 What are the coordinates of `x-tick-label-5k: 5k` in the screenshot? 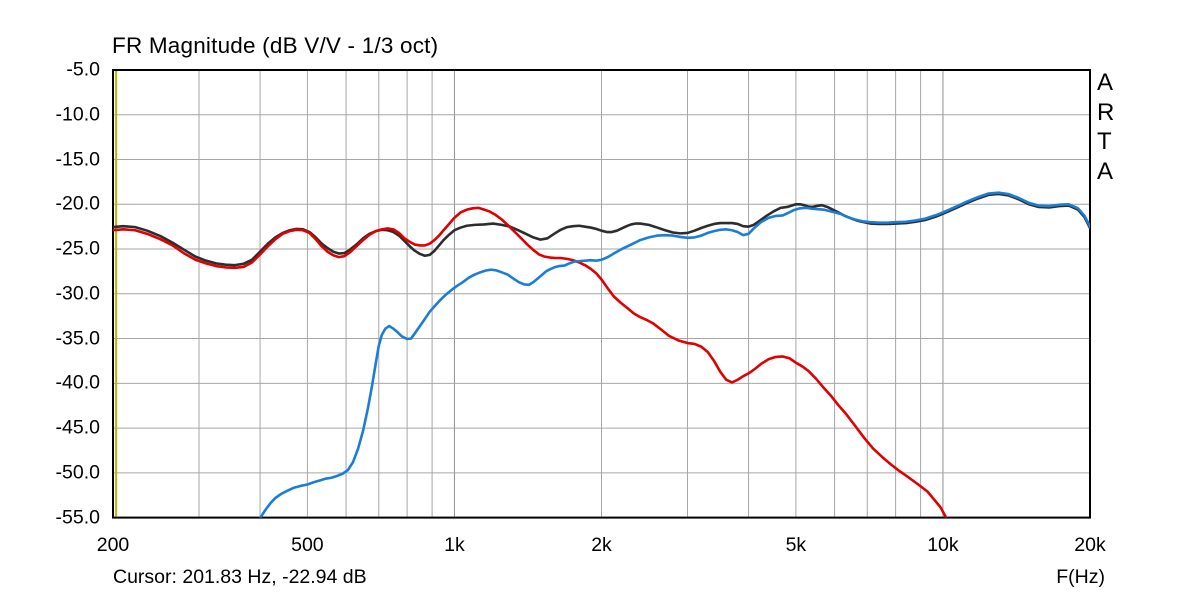 It's located at (796, 545).